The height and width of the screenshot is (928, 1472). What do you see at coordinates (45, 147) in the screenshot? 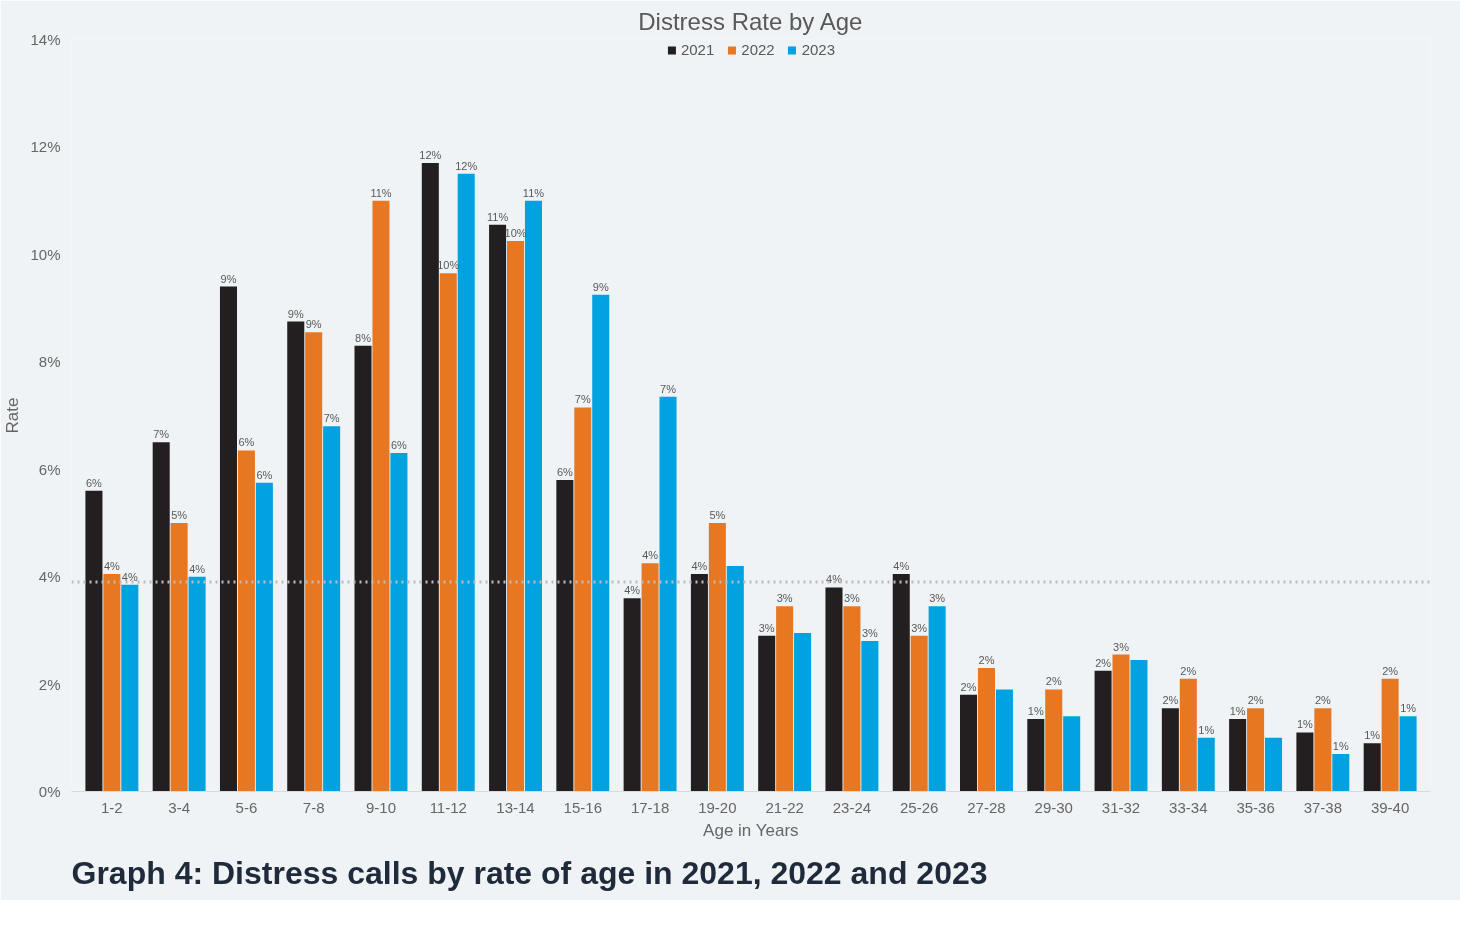
I see `y-tick-label: 12%` at bounding box center [45, 147].